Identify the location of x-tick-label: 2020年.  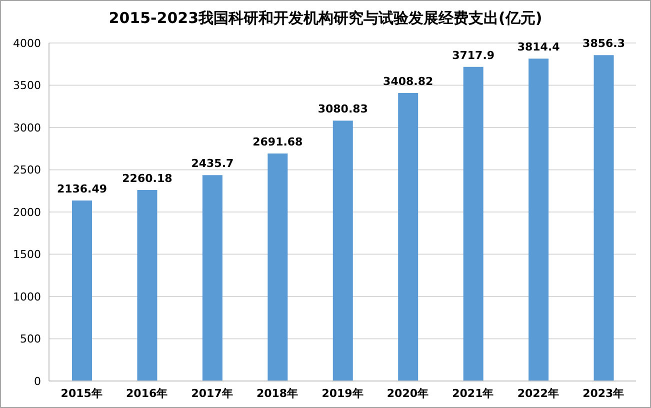
(407, 393).